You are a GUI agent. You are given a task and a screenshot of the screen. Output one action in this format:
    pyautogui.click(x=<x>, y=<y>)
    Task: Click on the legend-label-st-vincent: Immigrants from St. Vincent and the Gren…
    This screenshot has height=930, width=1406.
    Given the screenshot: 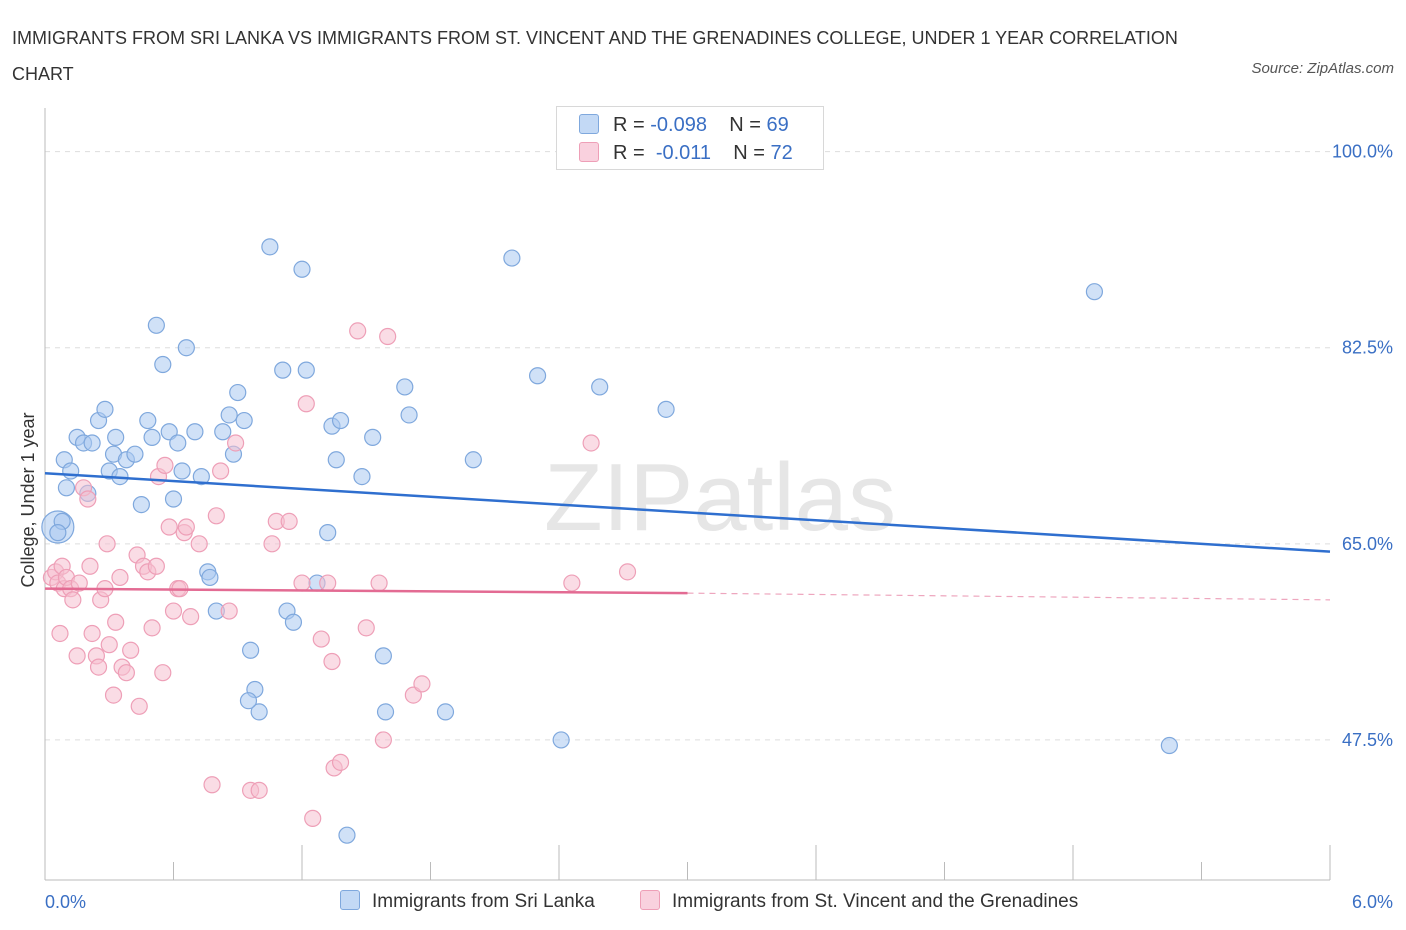 What is the action you would take?
    pyautogui.click(x=875, y=901)
    